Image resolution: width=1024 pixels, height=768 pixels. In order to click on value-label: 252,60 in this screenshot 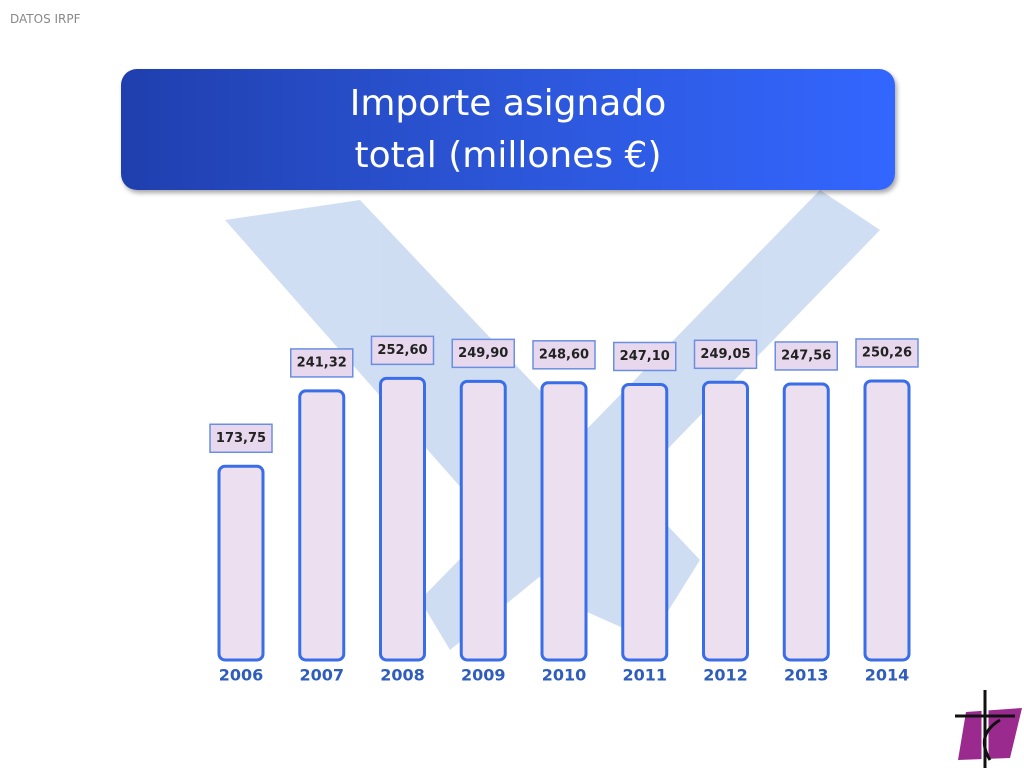, I will do `click(402, 350)`.